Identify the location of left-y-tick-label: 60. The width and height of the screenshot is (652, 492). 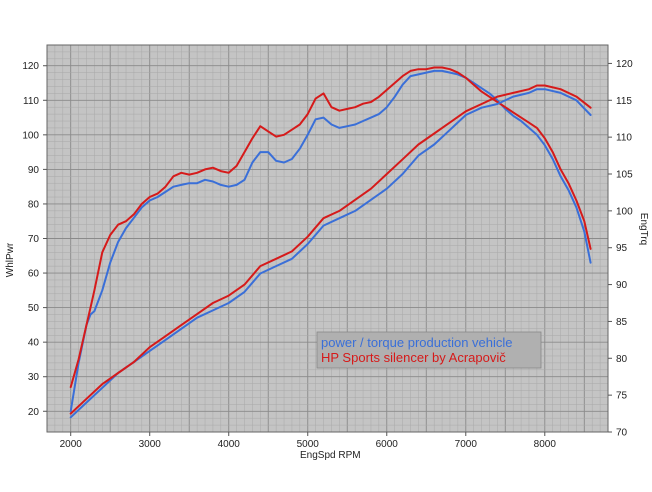
(34, 274).